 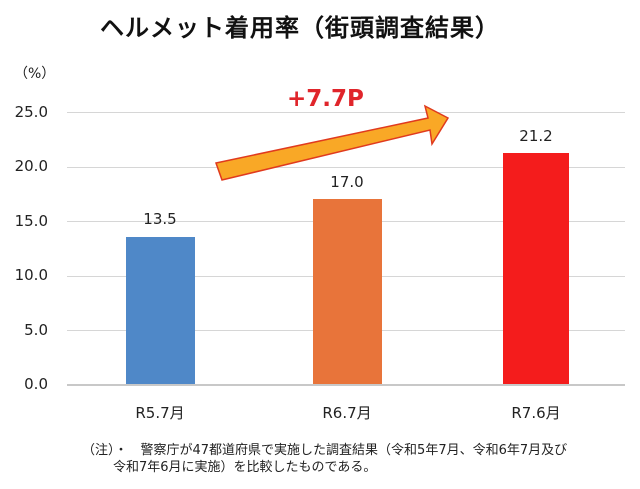 What do you see at coordinates (36, 384) in the screenshot?
I see `y-tick-0: 0.0` at bounding box center [36, 384].